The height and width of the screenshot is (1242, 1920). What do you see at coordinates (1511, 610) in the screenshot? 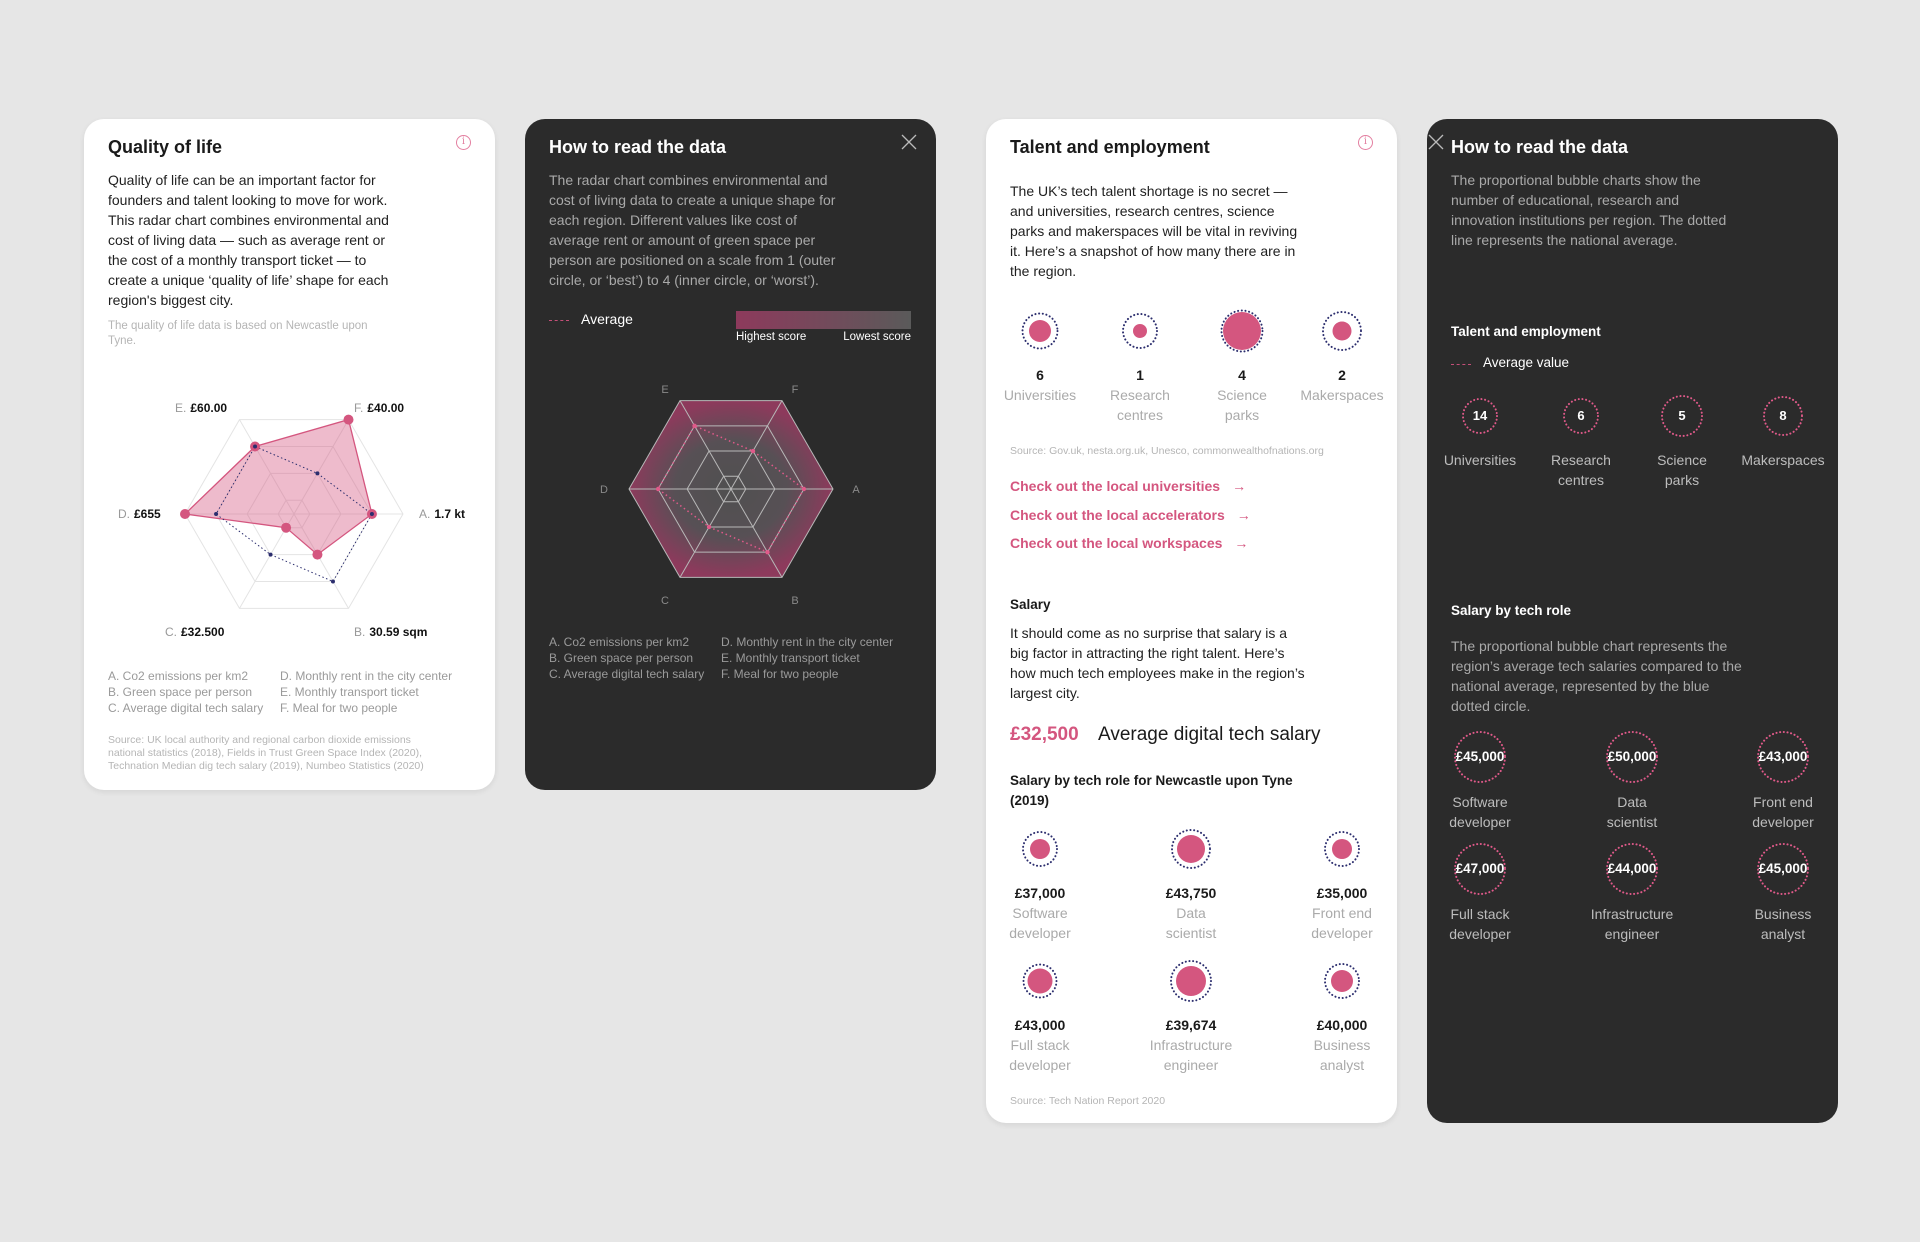
I see `salary-heading: Salary by tech role` at bounding box center [1511, 610].